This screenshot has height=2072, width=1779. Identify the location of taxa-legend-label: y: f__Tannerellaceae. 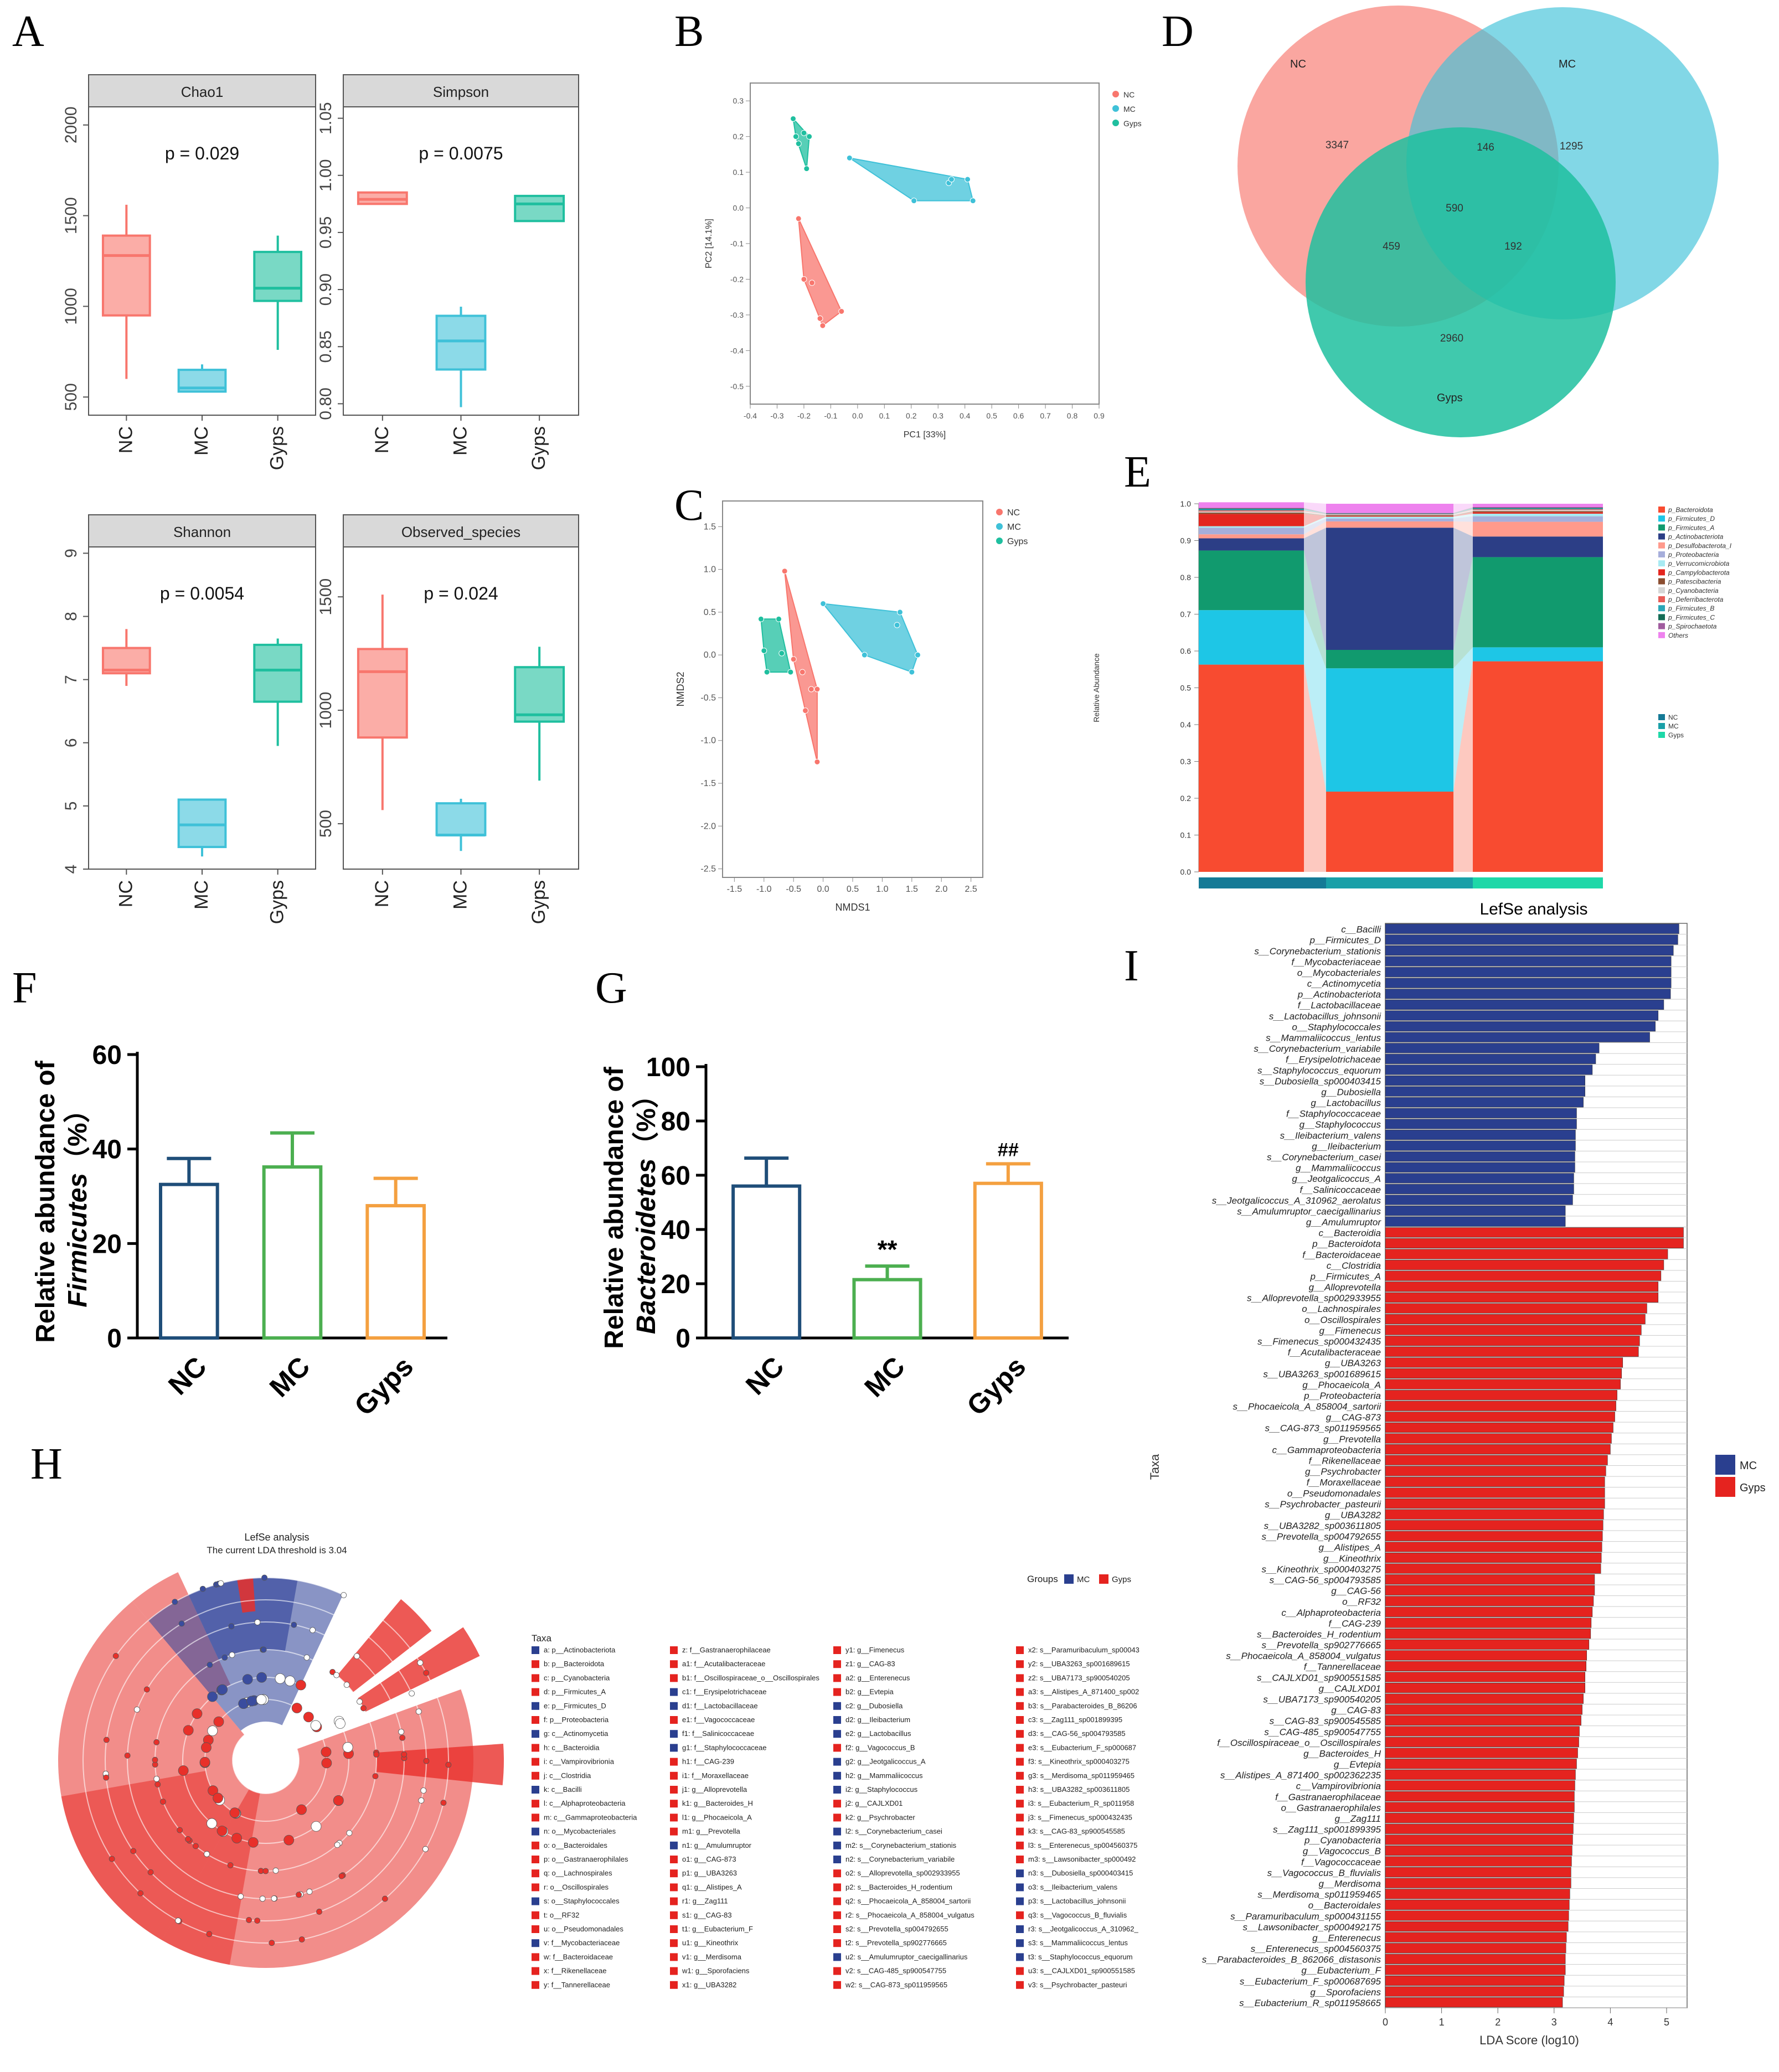
(577, 1985).